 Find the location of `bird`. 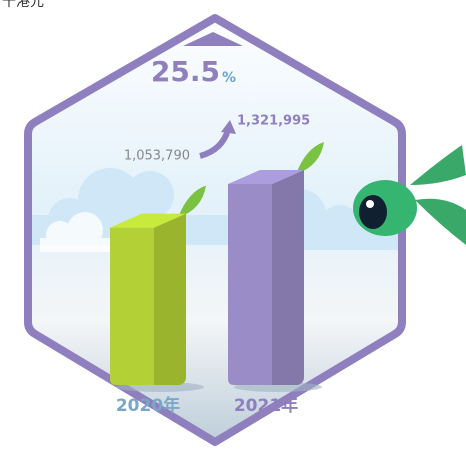

bird is located at coordinates (409, 195).